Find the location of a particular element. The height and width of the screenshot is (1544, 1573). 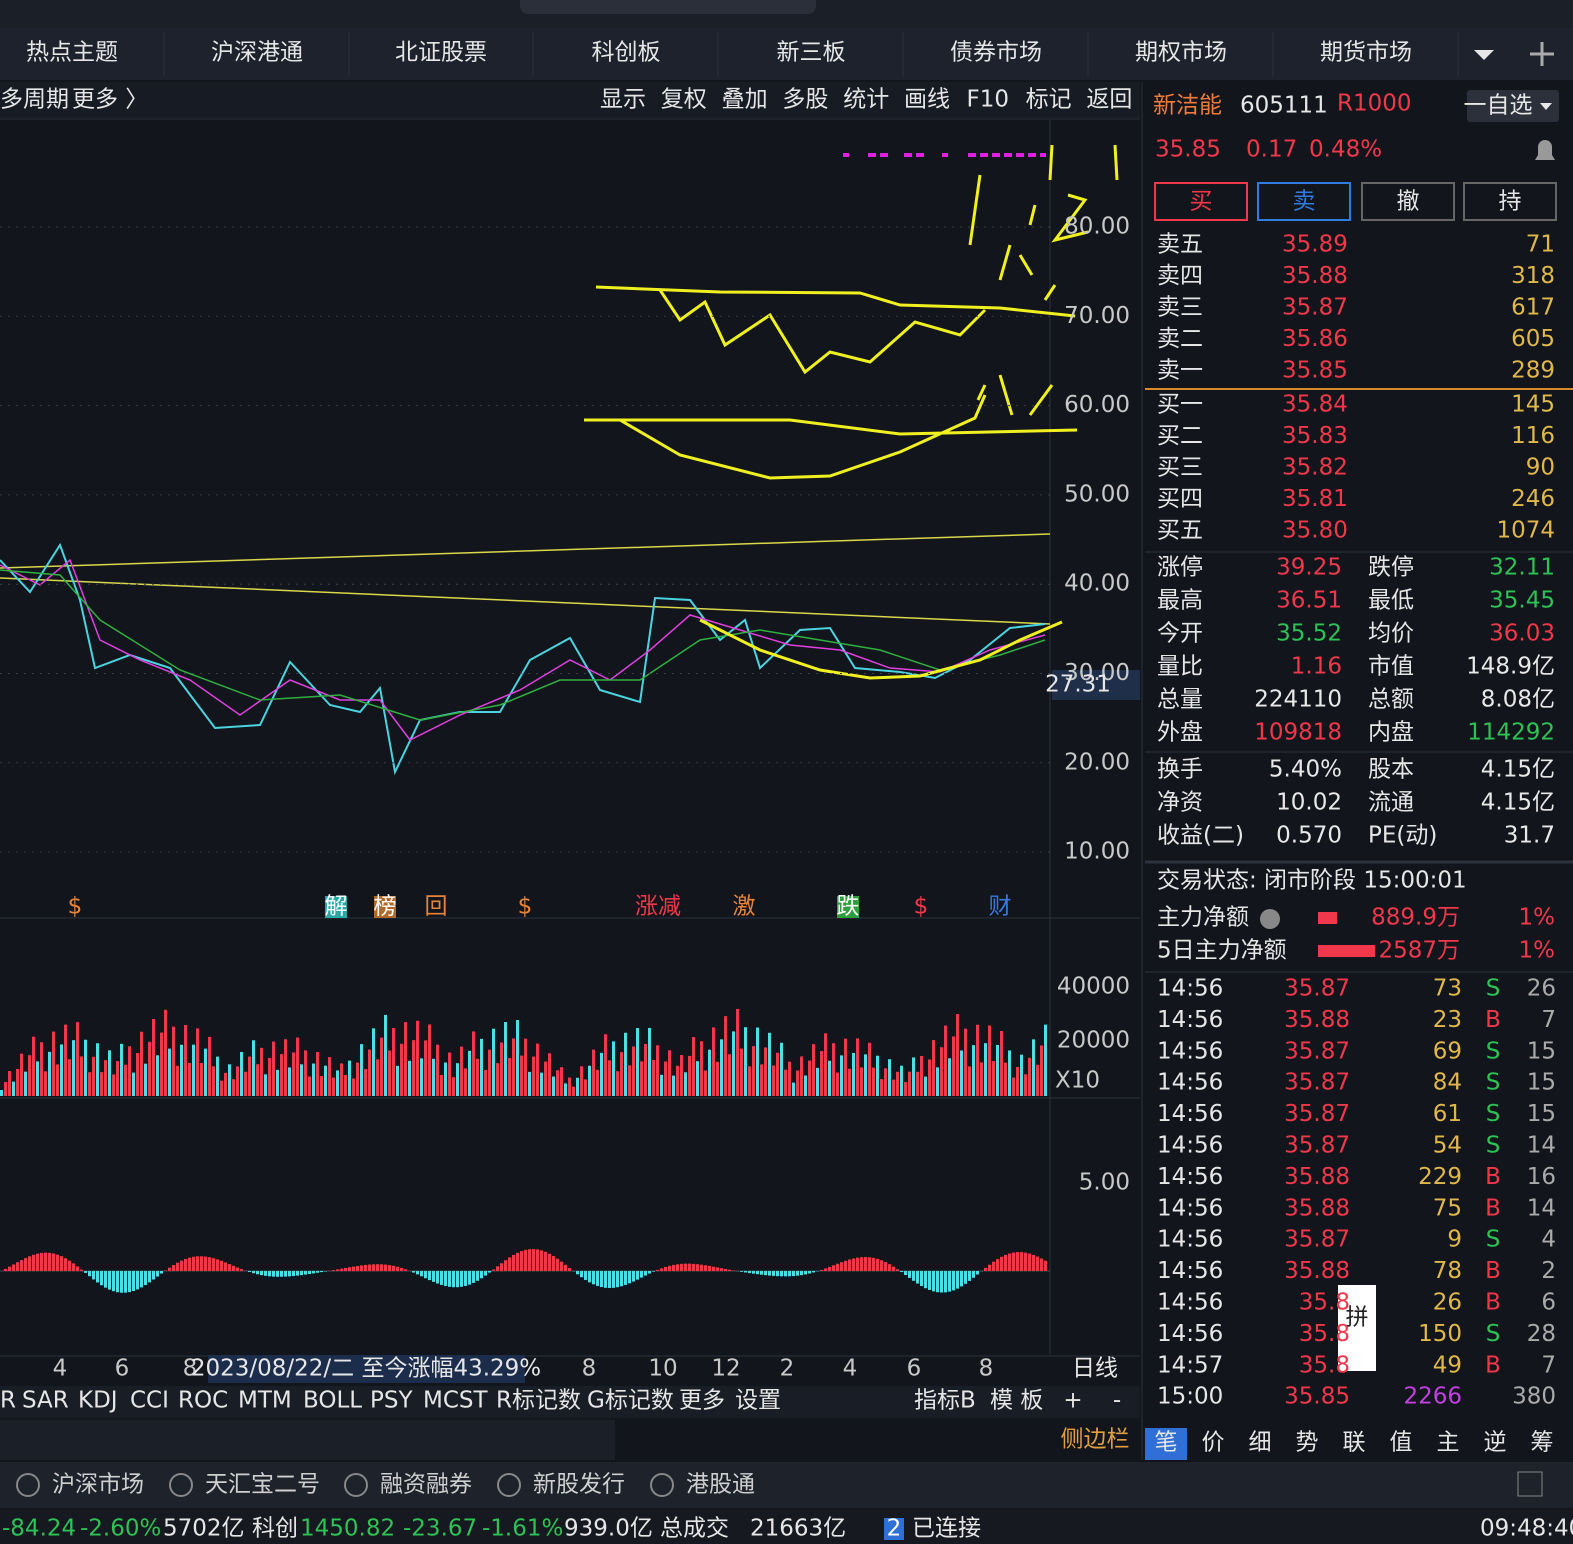

toolbar-button: 显示 is located at coordinates (623, 100).